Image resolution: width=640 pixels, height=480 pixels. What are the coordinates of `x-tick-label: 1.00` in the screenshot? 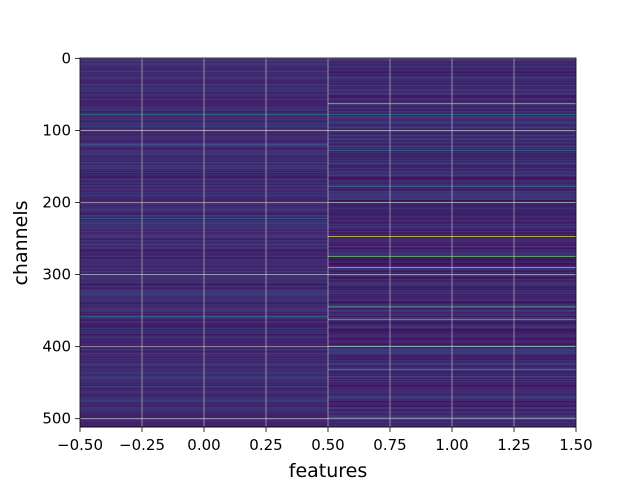 It's located at (451, 445).